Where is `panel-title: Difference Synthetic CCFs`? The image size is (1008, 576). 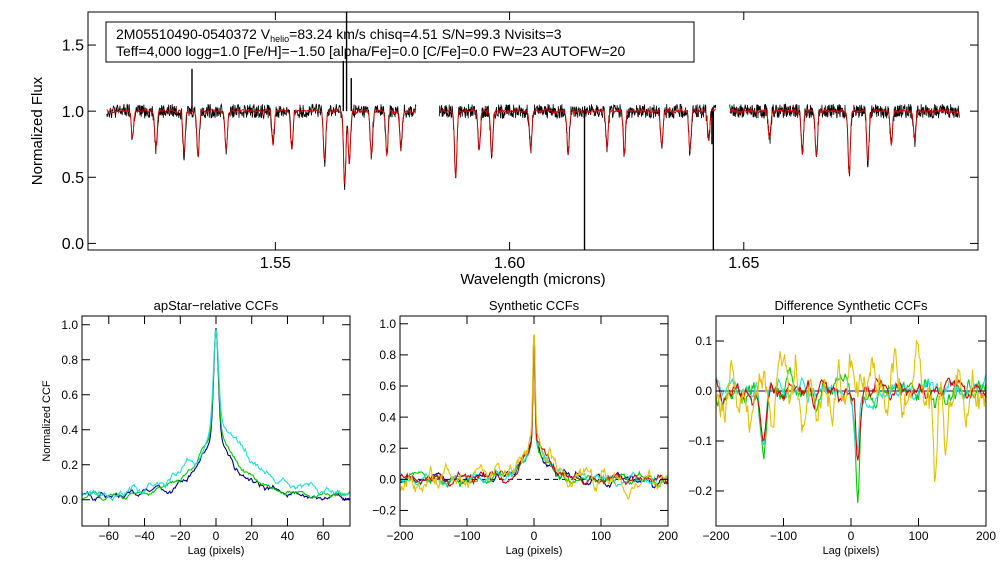 panel-title: Difference Synthetic CCFs is located at coordinates (851, 305).